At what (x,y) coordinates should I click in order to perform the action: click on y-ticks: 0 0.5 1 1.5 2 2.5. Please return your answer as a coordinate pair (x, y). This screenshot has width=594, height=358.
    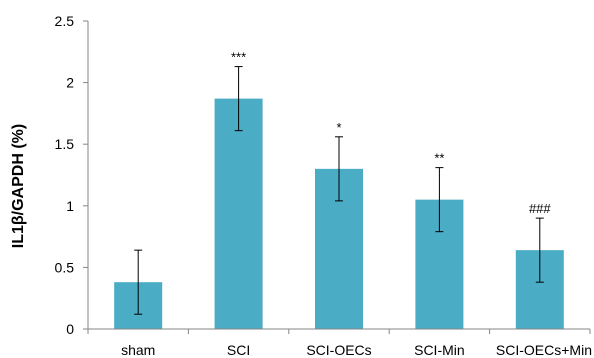
    Looking at the image, I should click on (65, 175).